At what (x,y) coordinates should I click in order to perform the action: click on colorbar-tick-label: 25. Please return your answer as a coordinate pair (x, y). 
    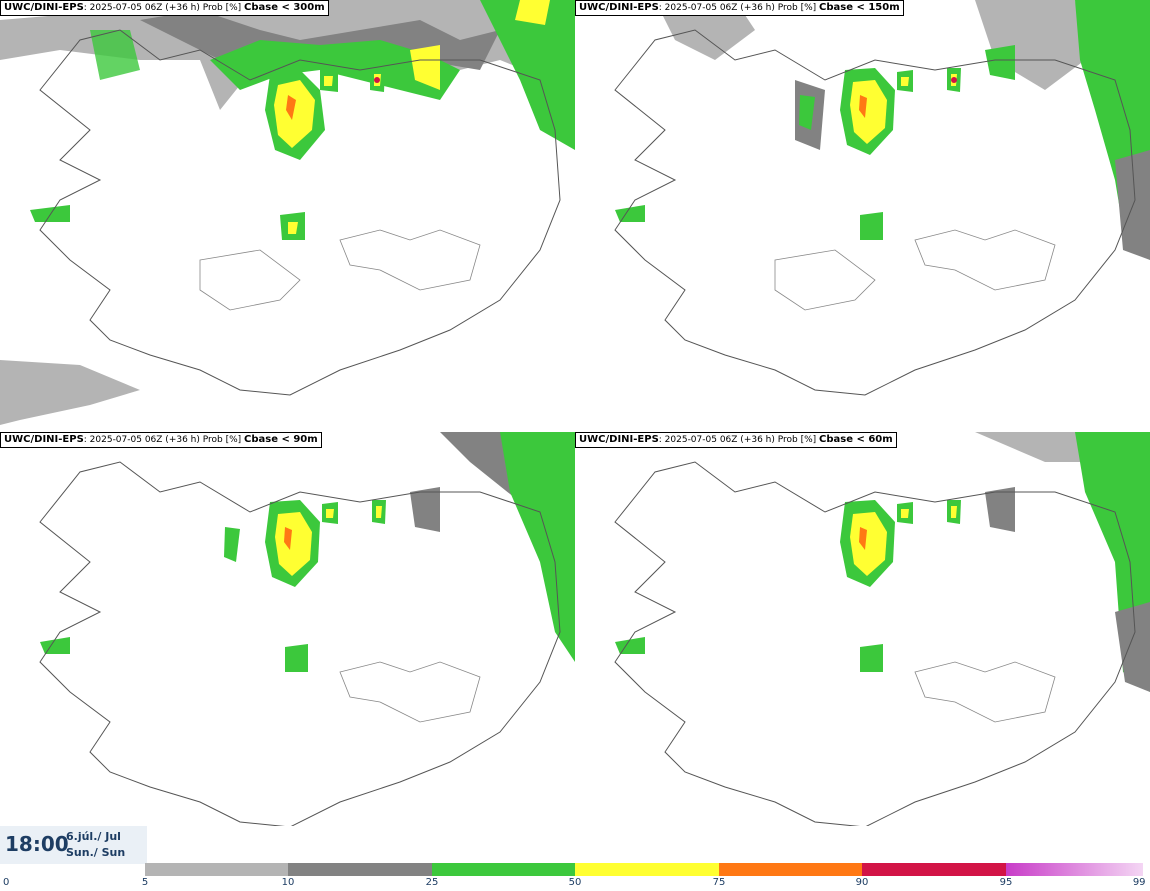
    Looking at the image, I should click on (432, 882).